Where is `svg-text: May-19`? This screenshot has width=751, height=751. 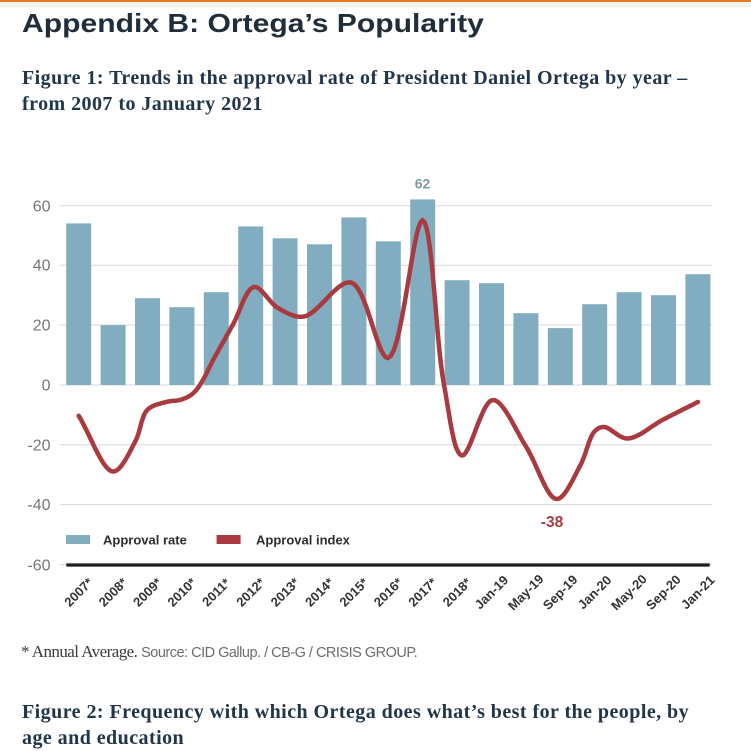
svg-text: May-19 is located at coordinates (526, 592).